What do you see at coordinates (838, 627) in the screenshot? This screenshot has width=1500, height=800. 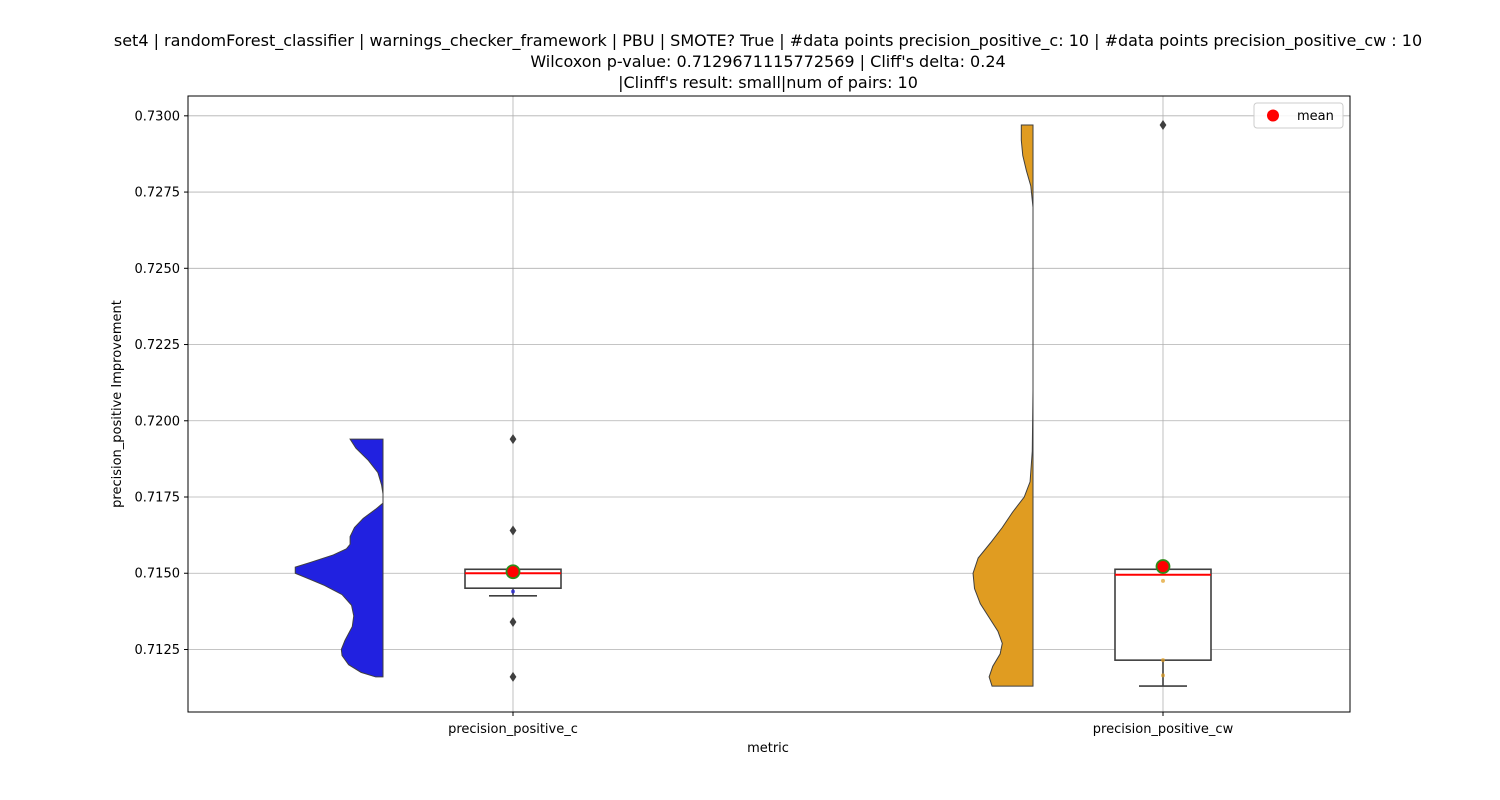 I see `boxplots` at bounding box center [838, 627].